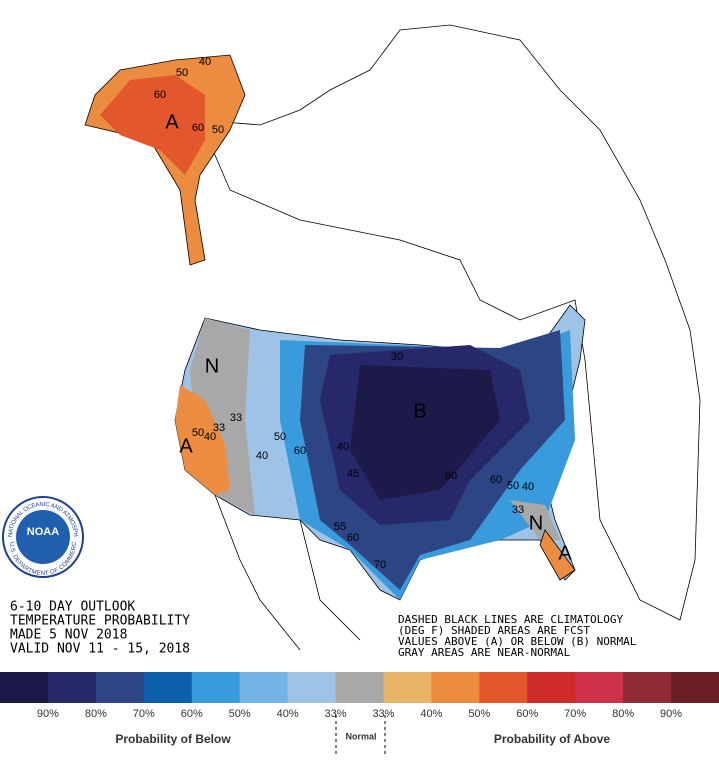  Describe the element at coordinates (451, 476) in the screenshot. I see `contour-label: 80` at that location.